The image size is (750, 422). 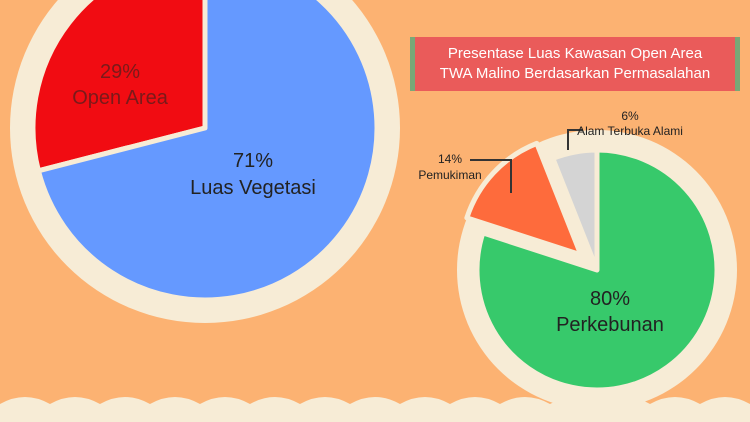 I want to click on bottom-wave-decoration, so click(x=375, y=409).